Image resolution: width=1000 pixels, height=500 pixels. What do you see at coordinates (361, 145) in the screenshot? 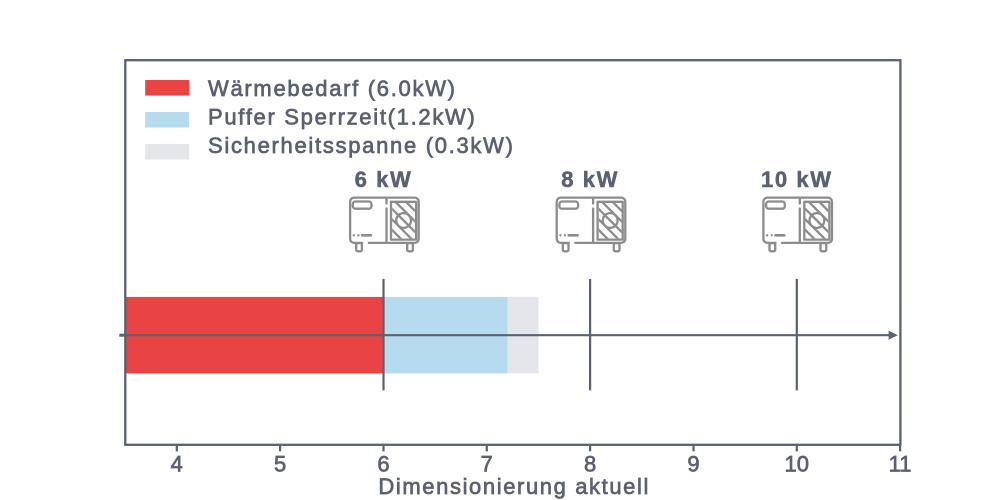
I see `svg-text: Sicherheitsspanne (0.3kW)` at bounding box center [361, 145].